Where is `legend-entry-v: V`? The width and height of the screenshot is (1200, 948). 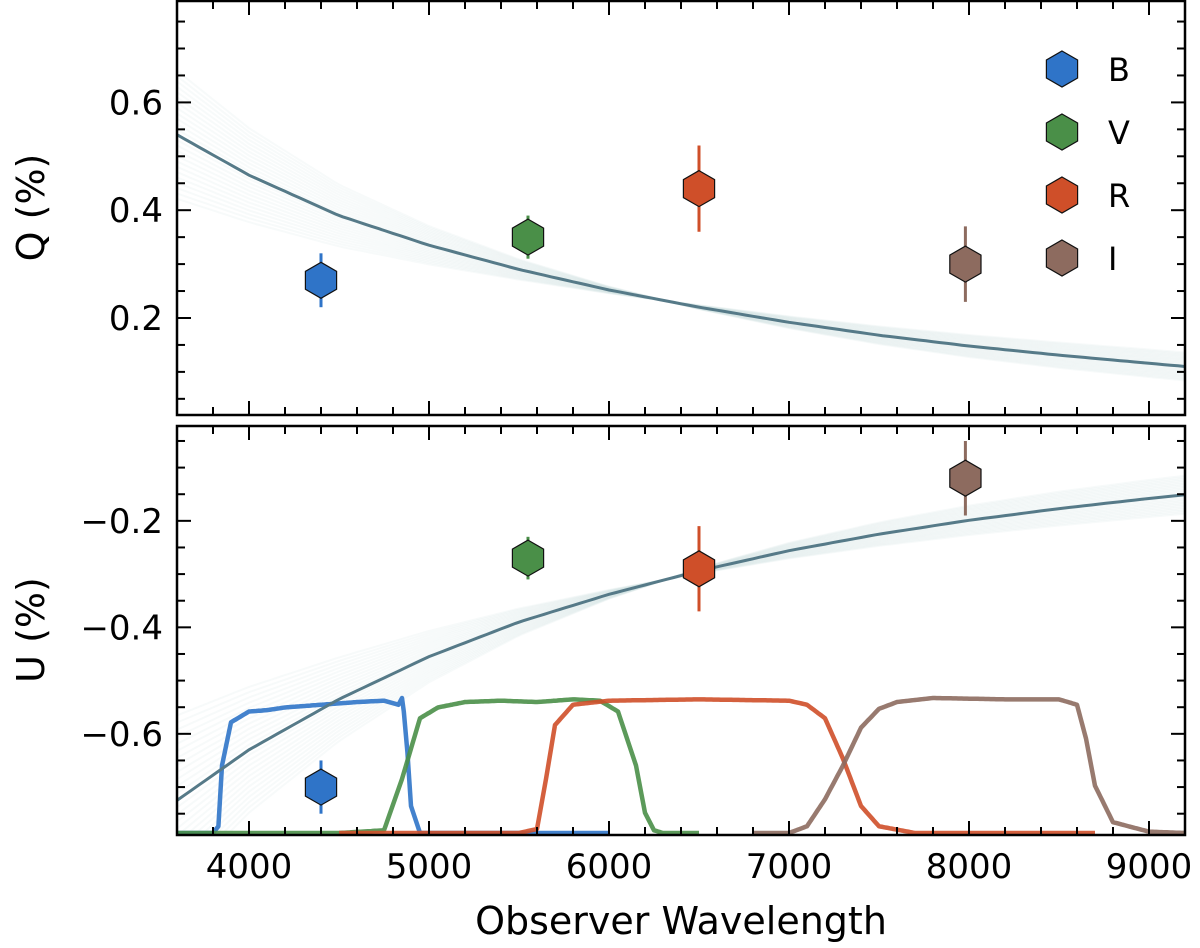 legend-entry-v: V is located at coordinates (1087, 132).